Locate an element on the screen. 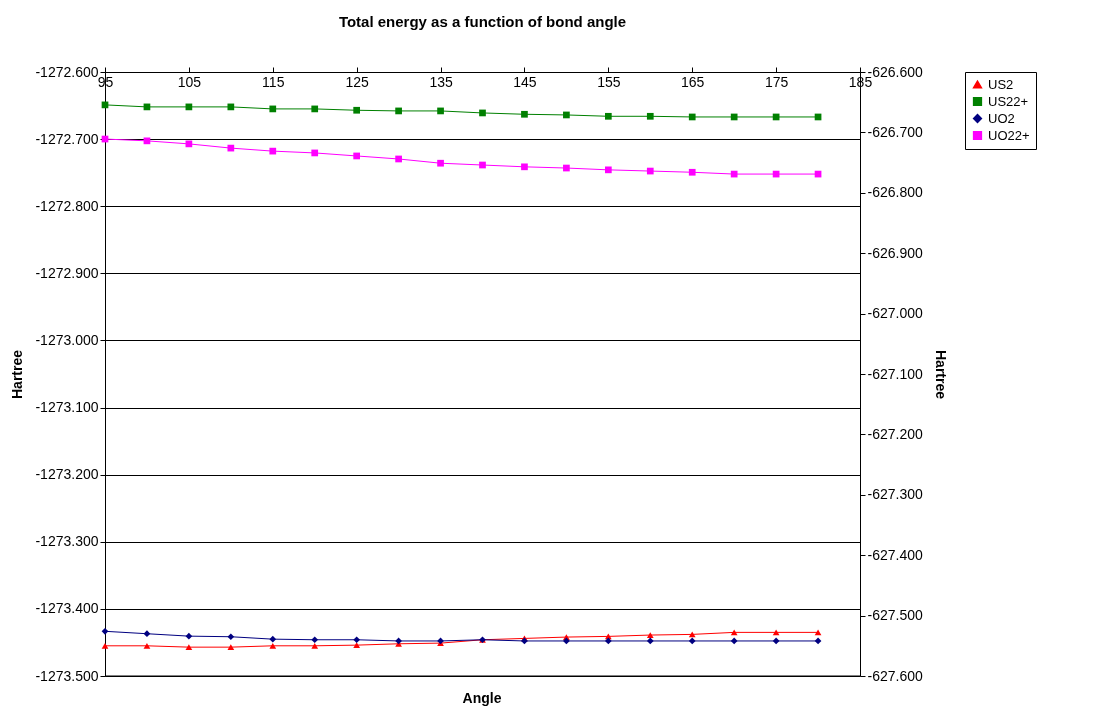  y-tick-label: -1273.500 is located at coordinates (67, 675).